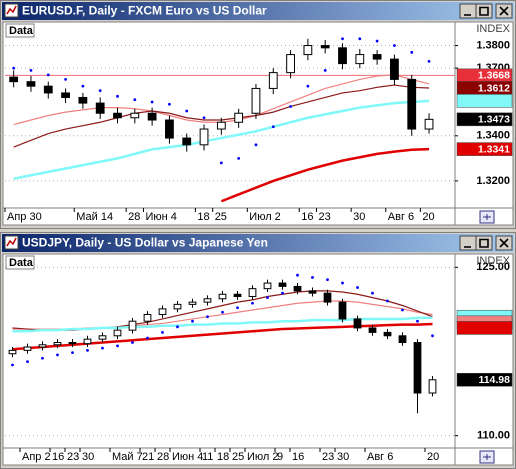 Image resolution: width=516 pixels, height=469 pixels. Describe the element at coordinates (144, 11) in the screenshot. I see `window-title: EURUSD.F, Daily - FXCM Euro vs US Dollar` at that location.